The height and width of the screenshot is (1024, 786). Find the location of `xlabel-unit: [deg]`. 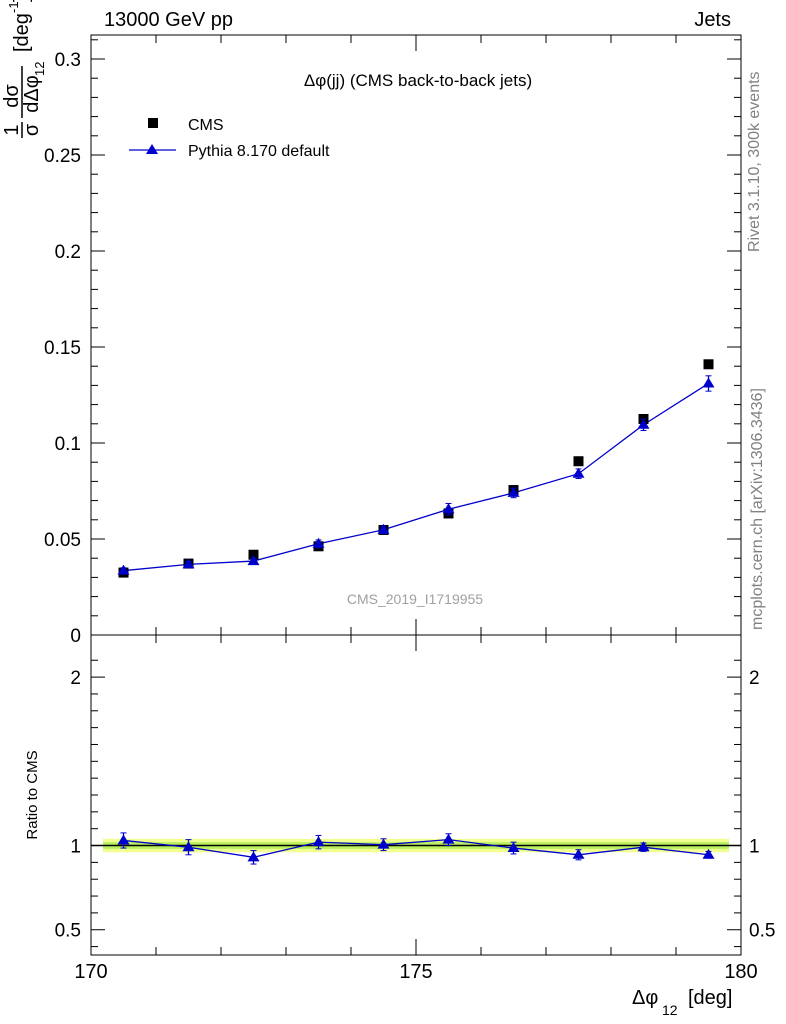

xlabel-unit: [deg] is located at coordinates (710, 998).